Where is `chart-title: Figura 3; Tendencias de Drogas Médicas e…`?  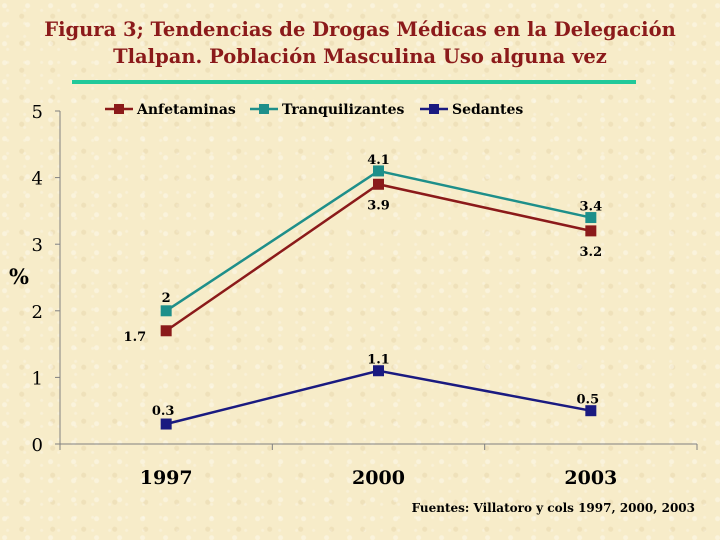 chart-title: Figura 3; Tendencias de Drogas Médicas e… is located at coordinates (360, 43).